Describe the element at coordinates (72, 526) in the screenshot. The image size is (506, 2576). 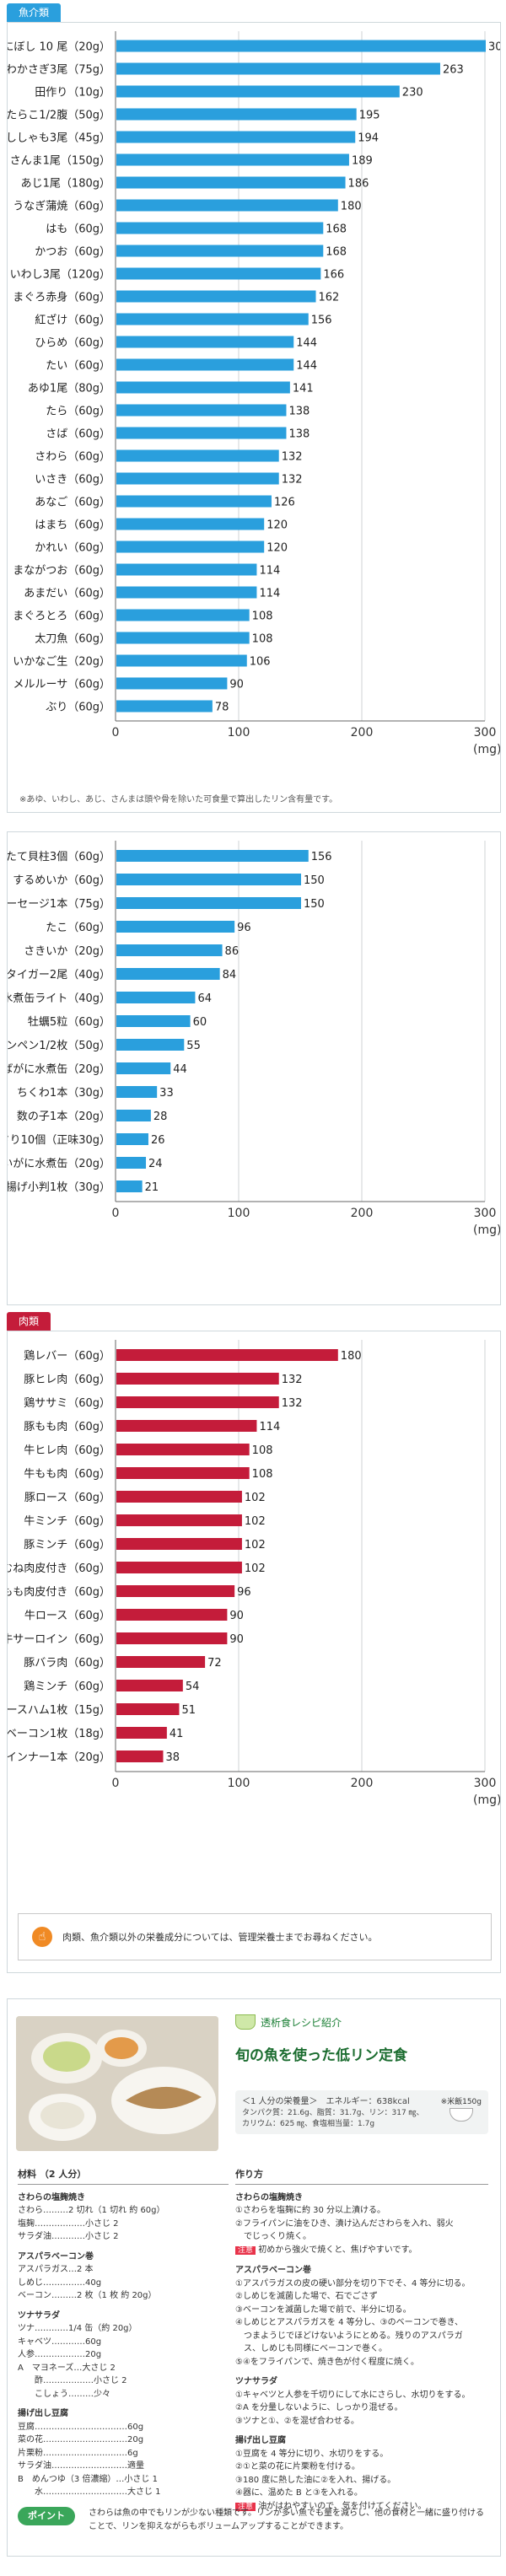
I see `category-label: はまち（60g）` at that location.